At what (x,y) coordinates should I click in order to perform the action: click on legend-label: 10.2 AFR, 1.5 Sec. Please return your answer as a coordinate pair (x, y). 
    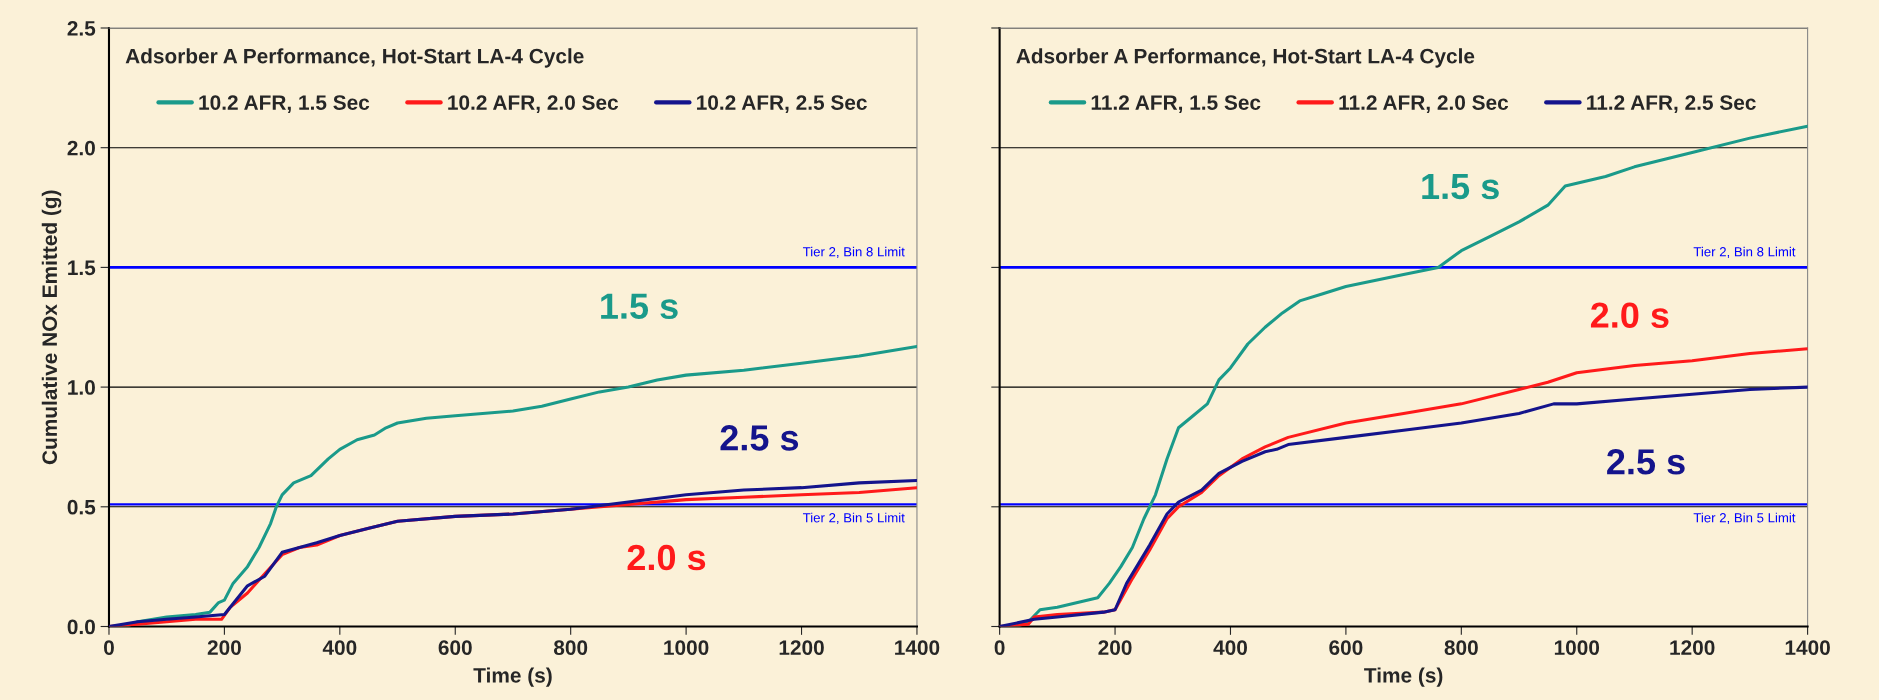
    Looking at the image, I should click on (284, 104).